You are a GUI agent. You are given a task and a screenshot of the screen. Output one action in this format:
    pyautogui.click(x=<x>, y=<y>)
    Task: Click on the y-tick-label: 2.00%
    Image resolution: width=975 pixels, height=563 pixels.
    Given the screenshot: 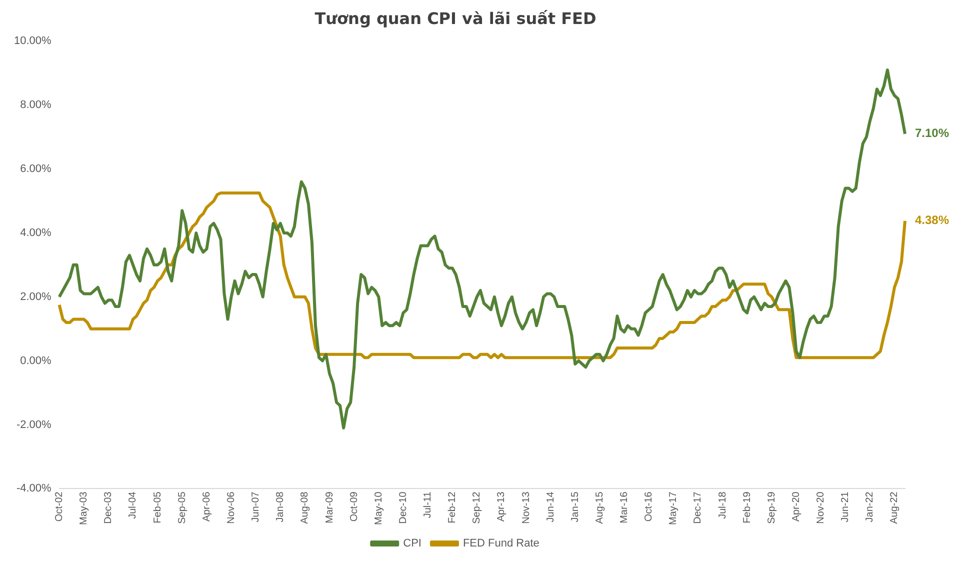 What is the action you would take?
    pyautogui.click(x=36, y=296)
    